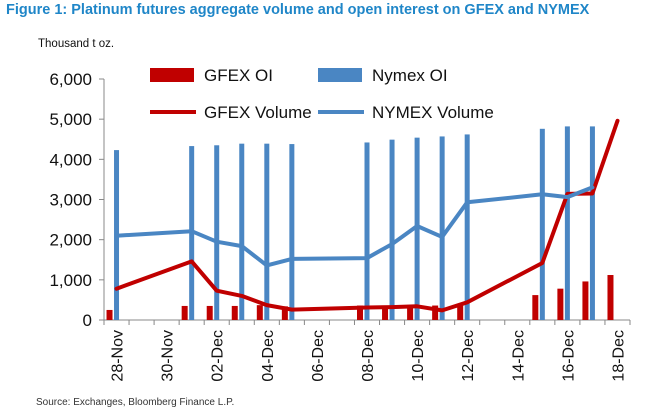  What do you see at coordinates (618, 356) in the screenshot?
I see `x-tick-label: 18-Dec` at bounding box center [618, 356].